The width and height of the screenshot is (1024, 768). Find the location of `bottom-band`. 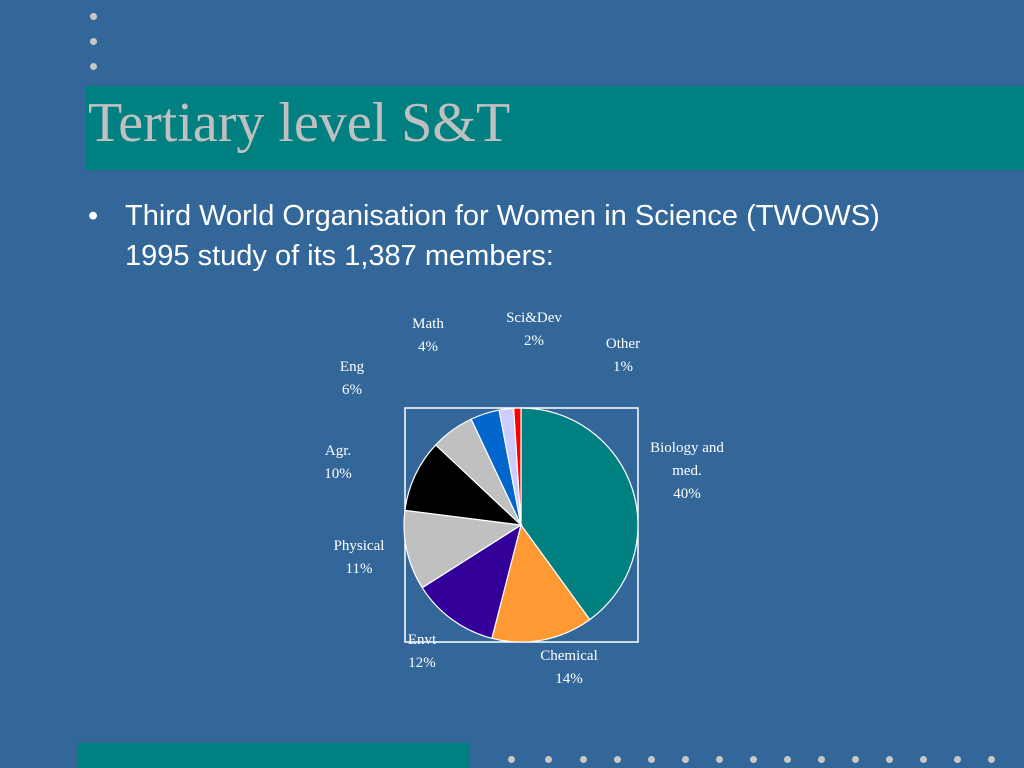

bottom-band is located at coordinates (273, 755).